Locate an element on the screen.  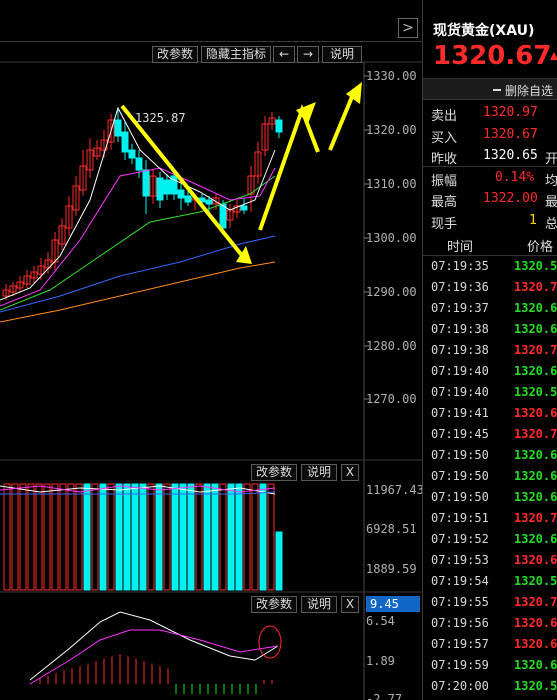
macd-dif-line is located at coordinates (154, 646).